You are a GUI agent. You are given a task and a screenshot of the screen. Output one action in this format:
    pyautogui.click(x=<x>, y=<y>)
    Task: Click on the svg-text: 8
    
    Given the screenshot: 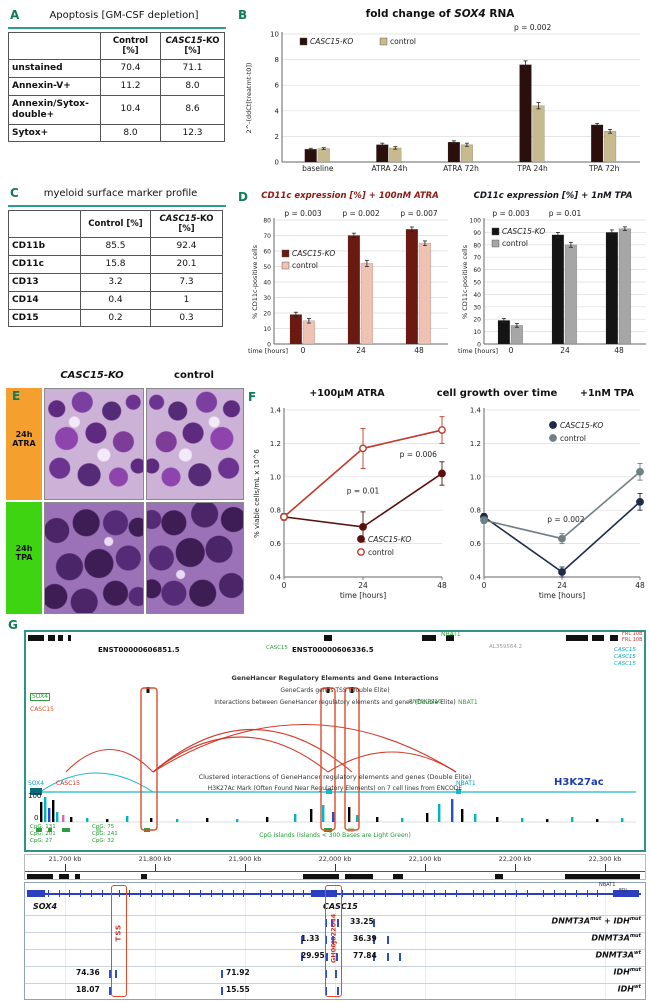 What is the action you would take?
    pyautogui.click(x=277, y=60)
    